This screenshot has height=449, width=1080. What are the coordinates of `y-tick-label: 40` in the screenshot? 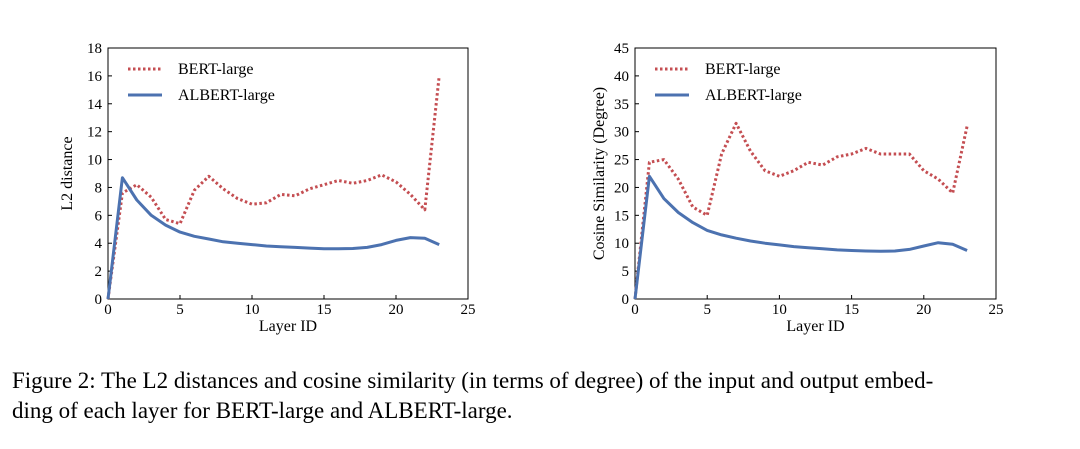 It's located at (621, 77).